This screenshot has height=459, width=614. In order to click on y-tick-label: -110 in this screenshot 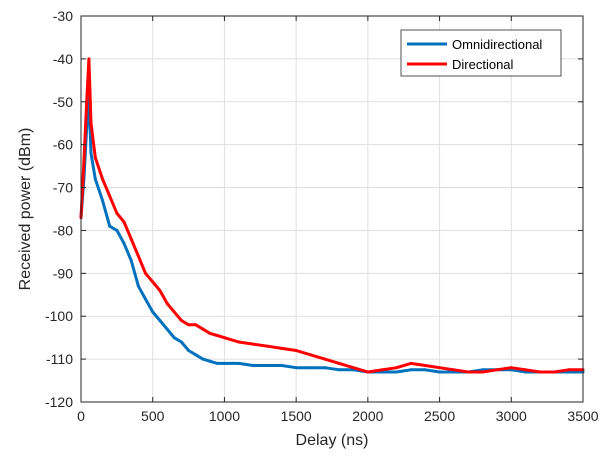, I will do `click(59, 359)`.